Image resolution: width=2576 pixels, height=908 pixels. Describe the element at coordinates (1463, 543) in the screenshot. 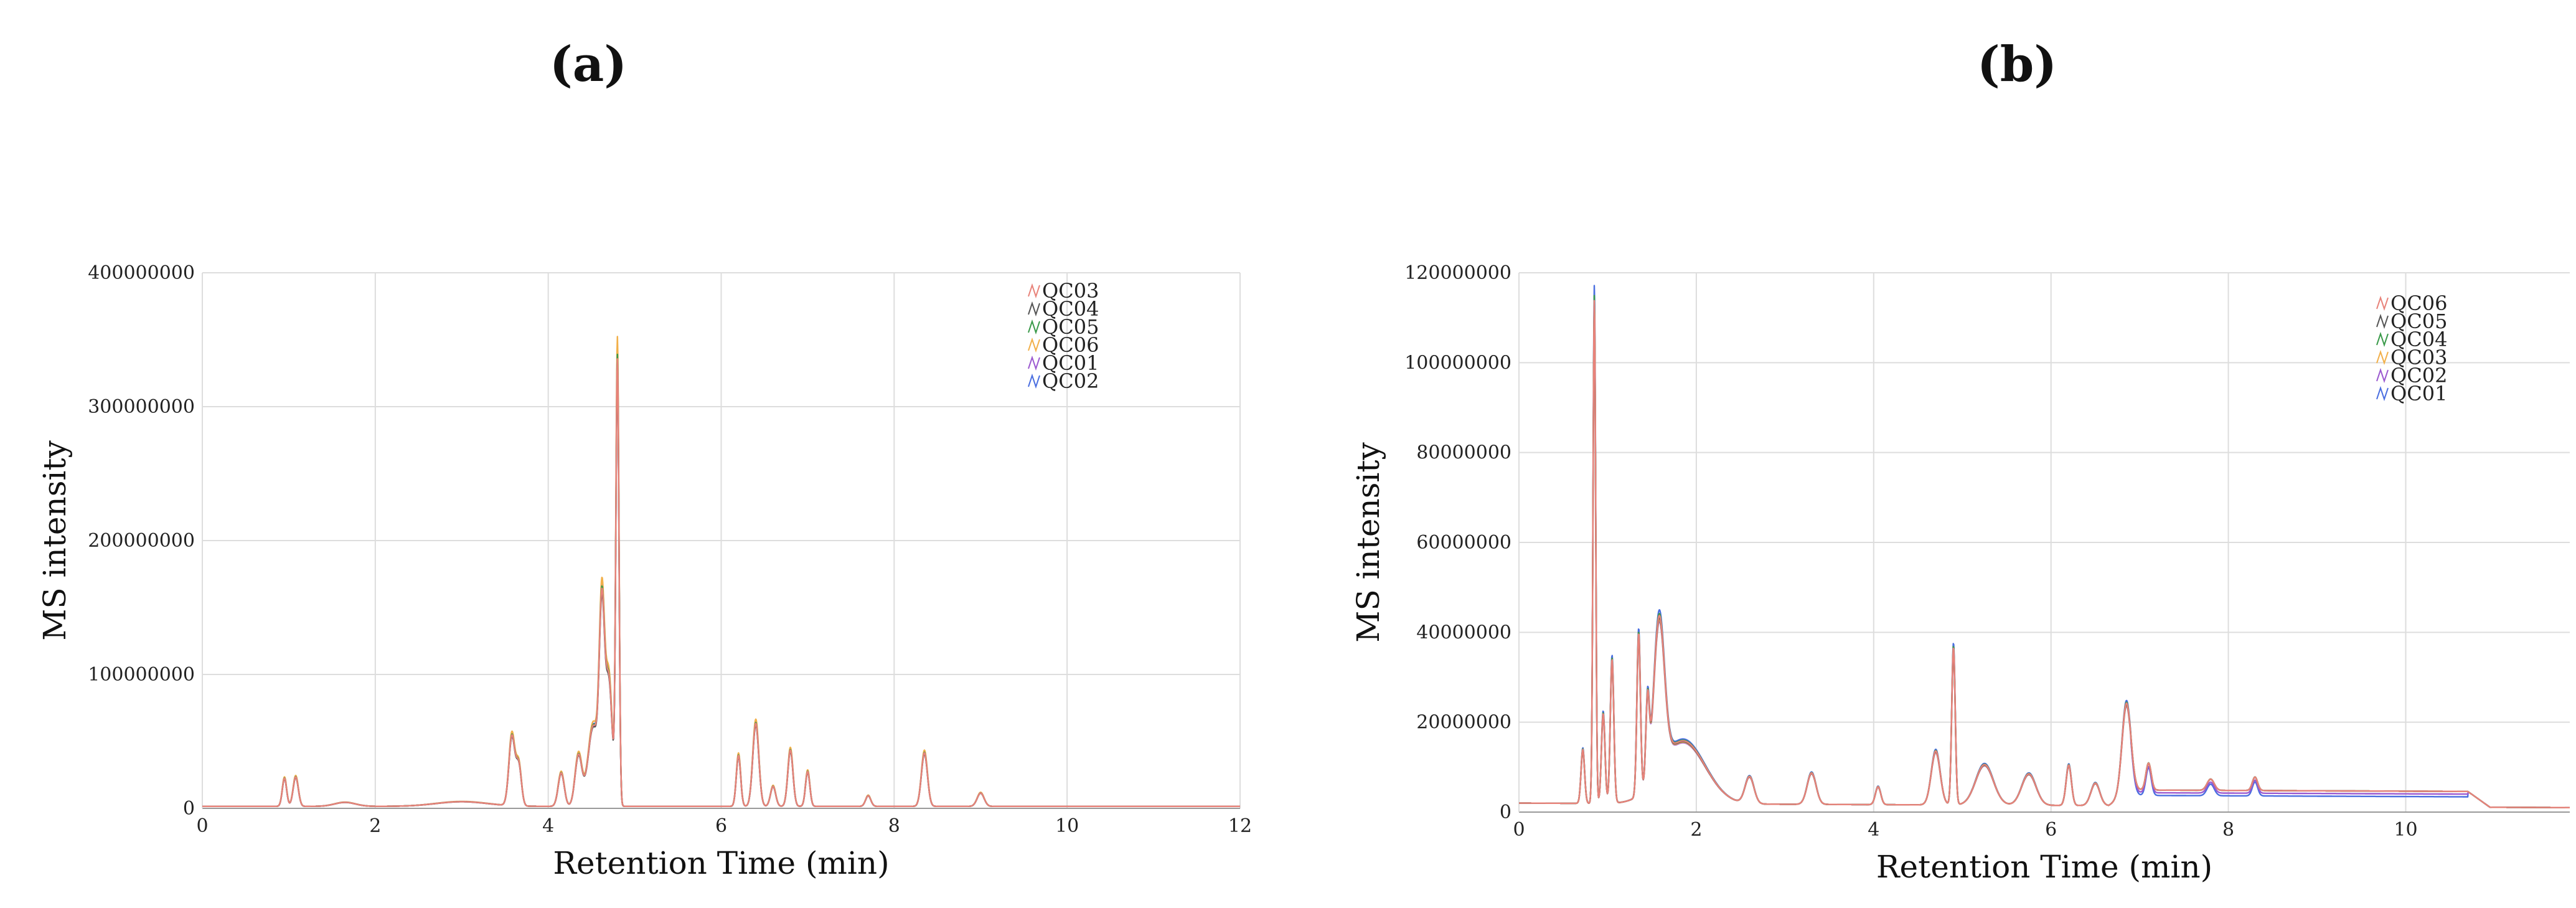

I see `y-tick-label: 60000000` at that location.